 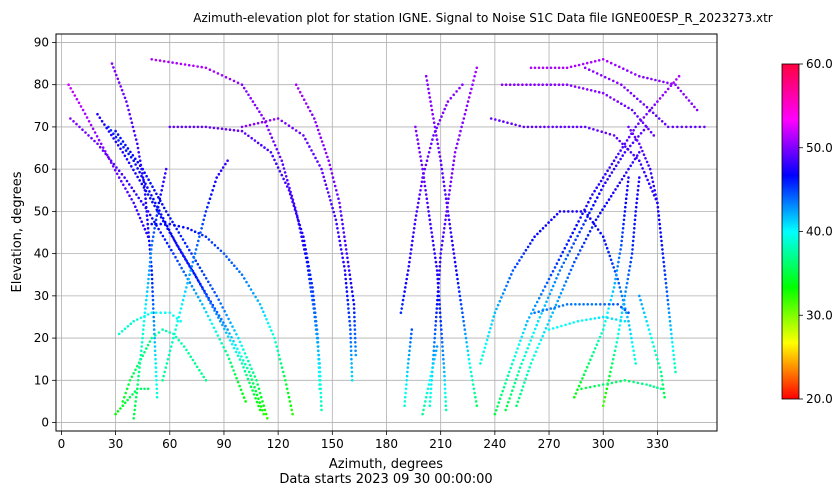 What do you see at coordinates (363, 441) in the screenshot?
I see `x-axis-ticks: 0 30 60 90 120 150 180 210 240 270 300 330` at bounding box center [363, 441].